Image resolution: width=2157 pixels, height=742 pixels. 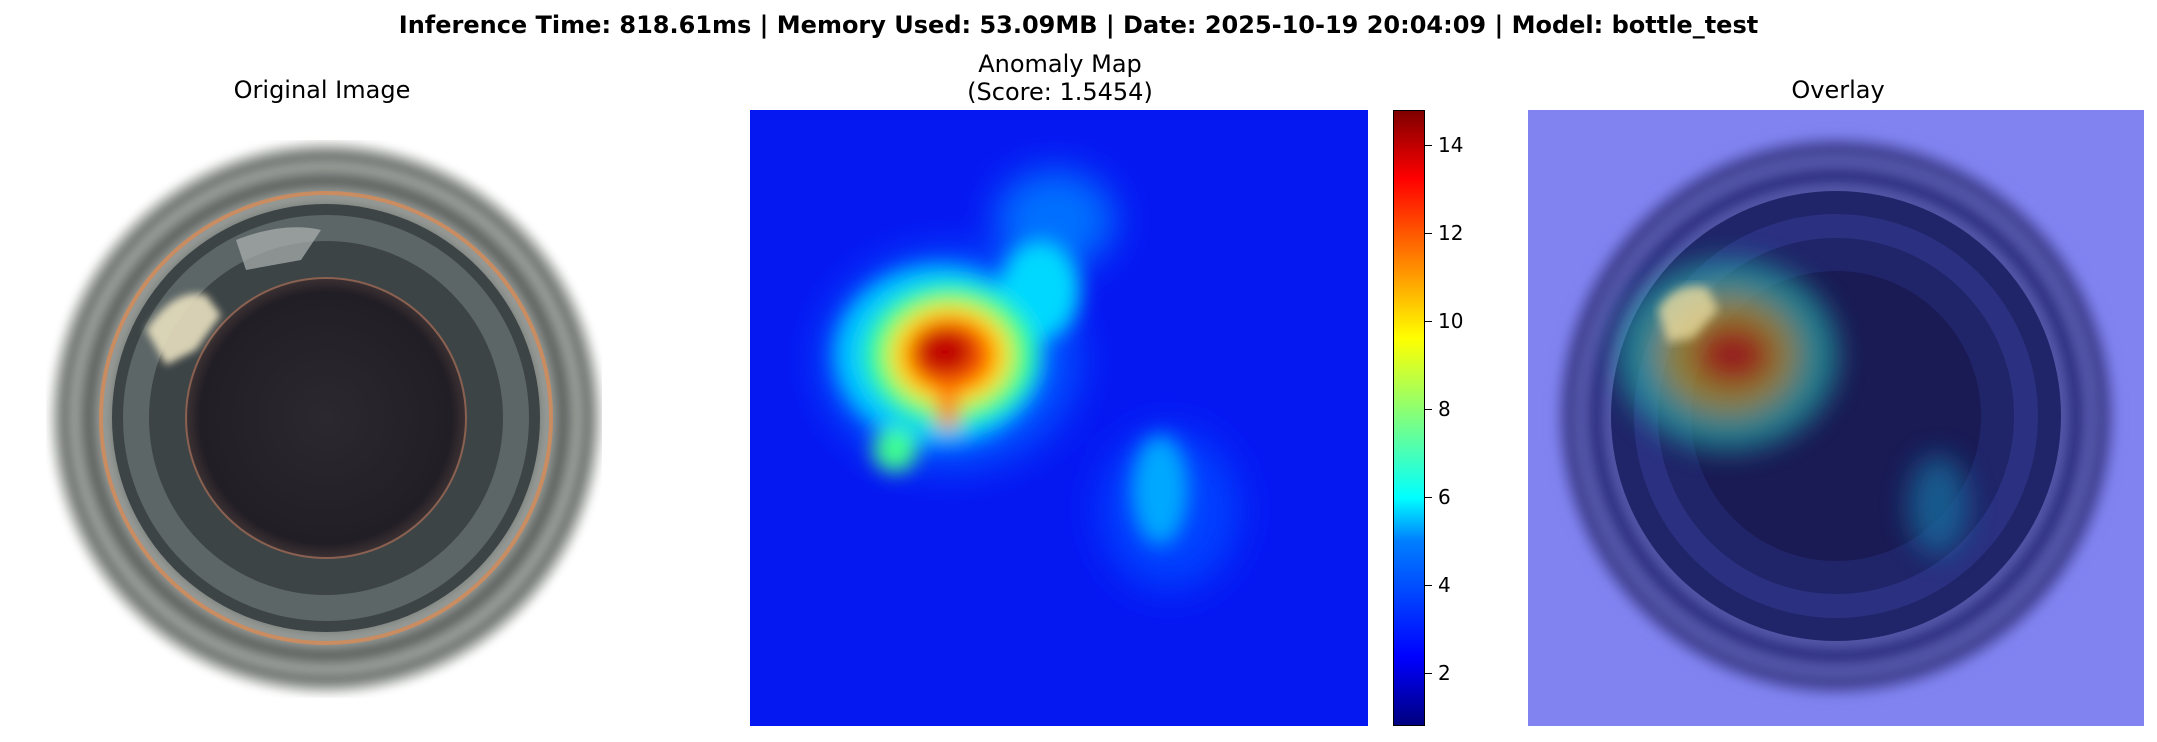 What do you see at coordinates (1838, 90) in the screenshot?
I see `overlay-title: Overlay` at bounding box center [1838, 90].